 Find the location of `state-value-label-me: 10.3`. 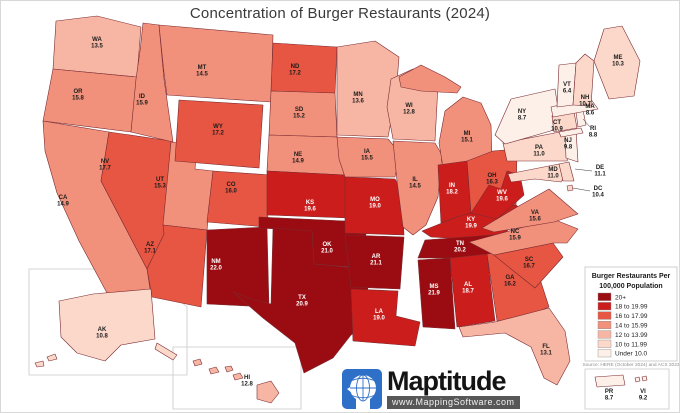

state-value-label-me: 10.3 is located at coordinates (618, 64).